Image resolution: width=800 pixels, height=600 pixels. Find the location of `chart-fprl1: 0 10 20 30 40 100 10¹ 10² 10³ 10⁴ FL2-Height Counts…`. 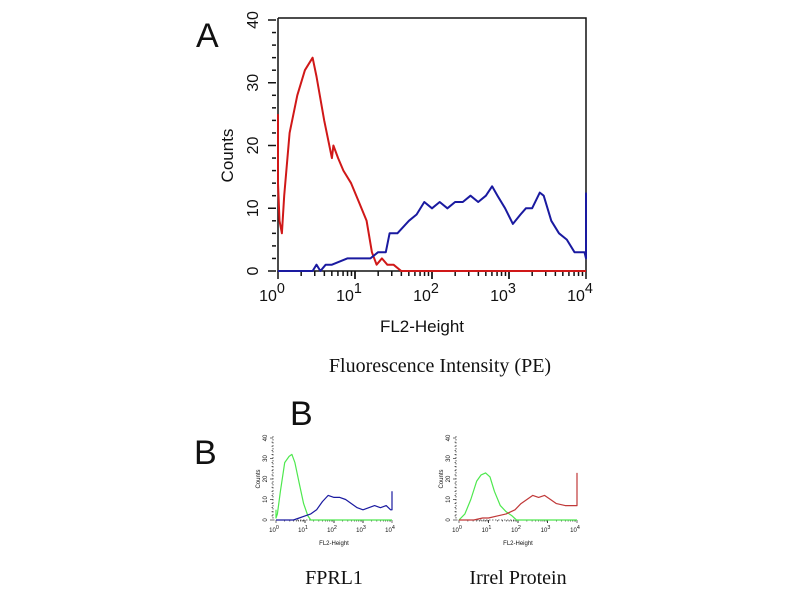

chart-fprl1: 0 10 20 30 40 100 10¹ 10² 10³ 10⁴ FL2-Height Counts… is located at coordinates (325, 511).